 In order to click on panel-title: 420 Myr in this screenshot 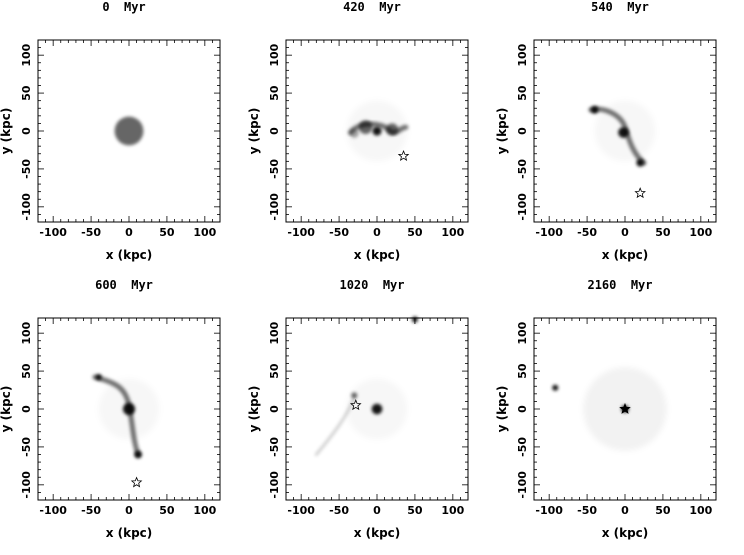, I will do `click(372, 7)`.